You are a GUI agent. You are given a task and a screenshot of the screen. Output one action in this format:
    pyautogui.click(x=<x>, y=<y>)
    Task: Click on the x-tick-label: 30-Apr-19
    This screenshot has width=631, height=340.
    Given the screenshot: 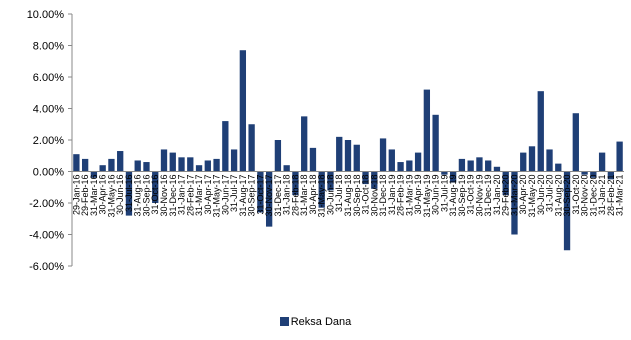 What is the action you would take?
    pyautogui.click(x=418, y=195)
    